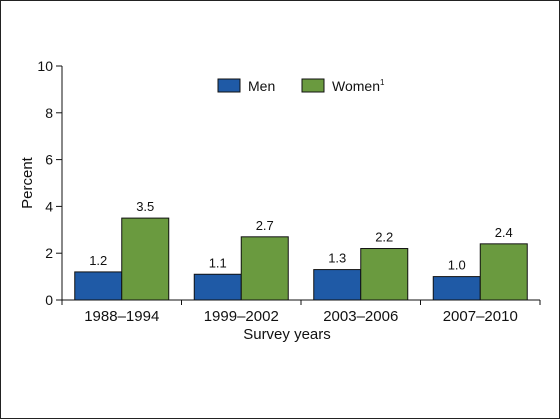 This screenshot has height=419, width=560. I want to click on y-tick-label: 0, so click(49, 300).